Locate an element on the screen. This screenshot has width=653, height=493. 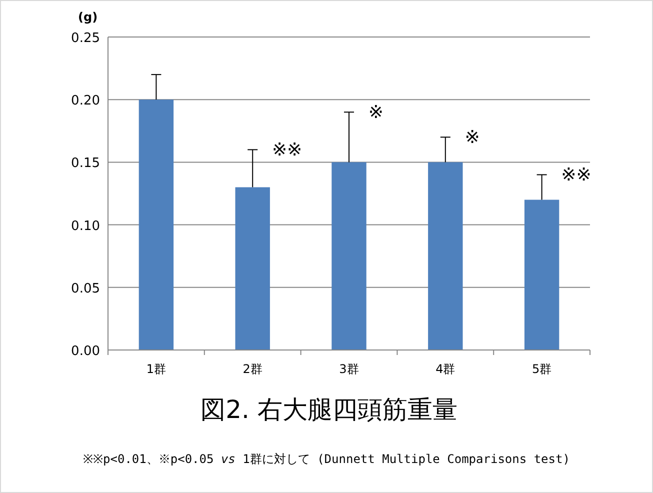
y-tick-label: 0.25 is located at coordinates (85, 38).